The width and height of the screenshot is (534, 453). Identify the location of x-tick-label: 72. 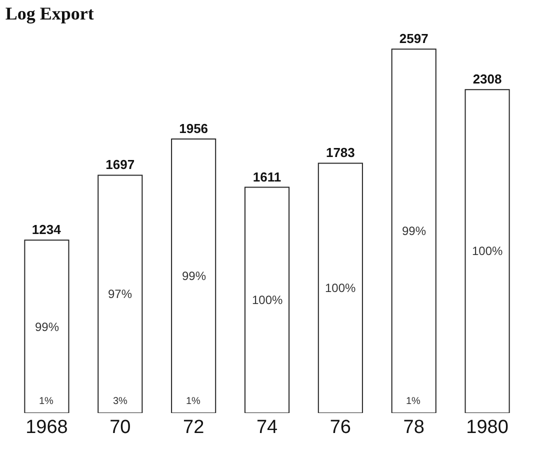
(193, 427).